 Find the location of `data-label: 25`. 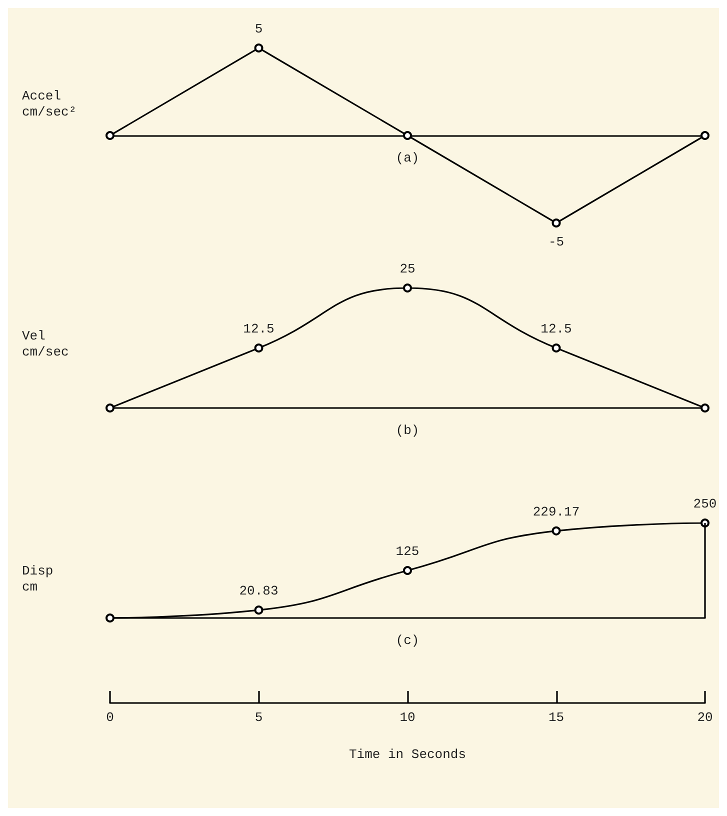

data-label: 25 is located at coordinates (408, 269).